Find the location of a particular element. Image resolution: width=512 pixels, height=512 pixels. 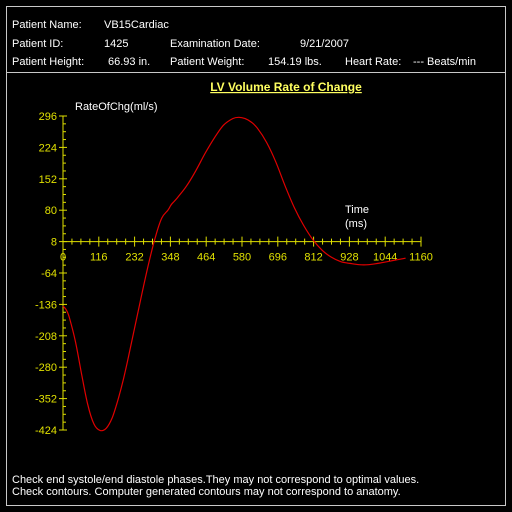

y-tick-label: -424 is located at coordinates (46, 431).